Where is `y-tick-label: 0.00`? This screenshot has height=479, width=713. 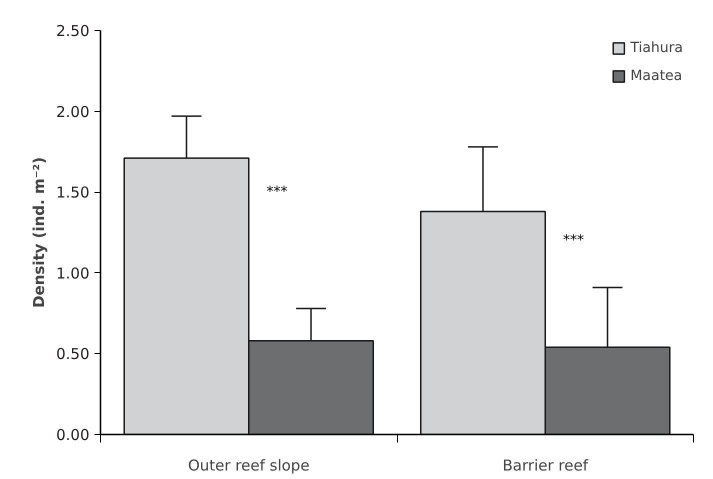 y-tick-label: 0.00 is located at coordinates (73, 435).